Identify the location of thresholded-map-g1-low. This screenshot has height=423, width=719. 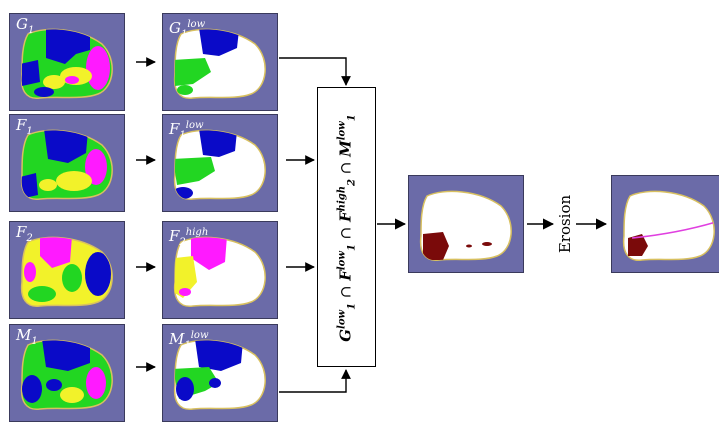
(219, 63).